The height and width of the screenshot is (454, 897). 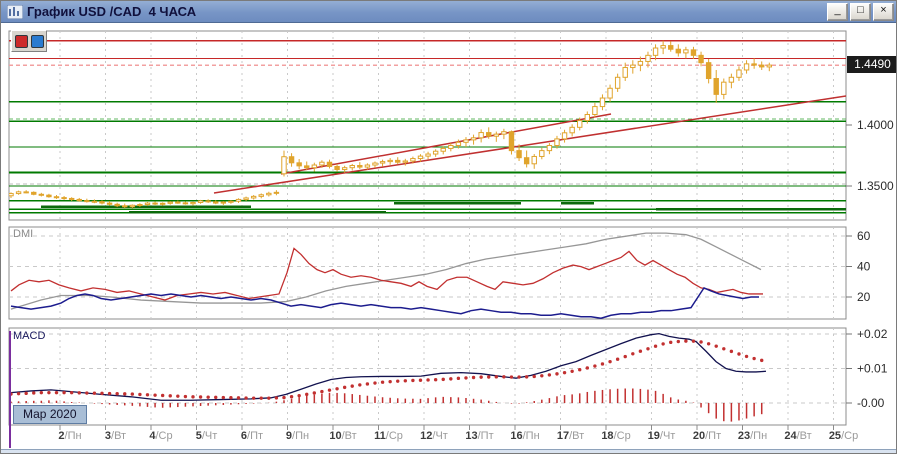 What do you see at coordinates (37, 41) in the screenshot?
I see `blue-tool-button` at bounding box center [37, 41].